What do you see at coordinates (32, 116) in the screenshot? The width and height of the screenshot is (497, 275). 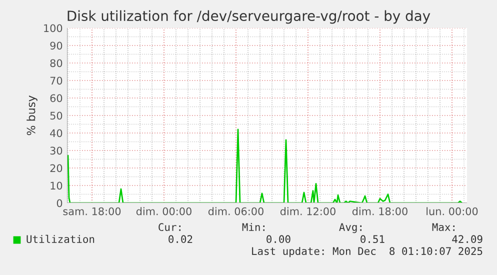 I see `y-axis-title: % busy` at bounding box center [32, 116].